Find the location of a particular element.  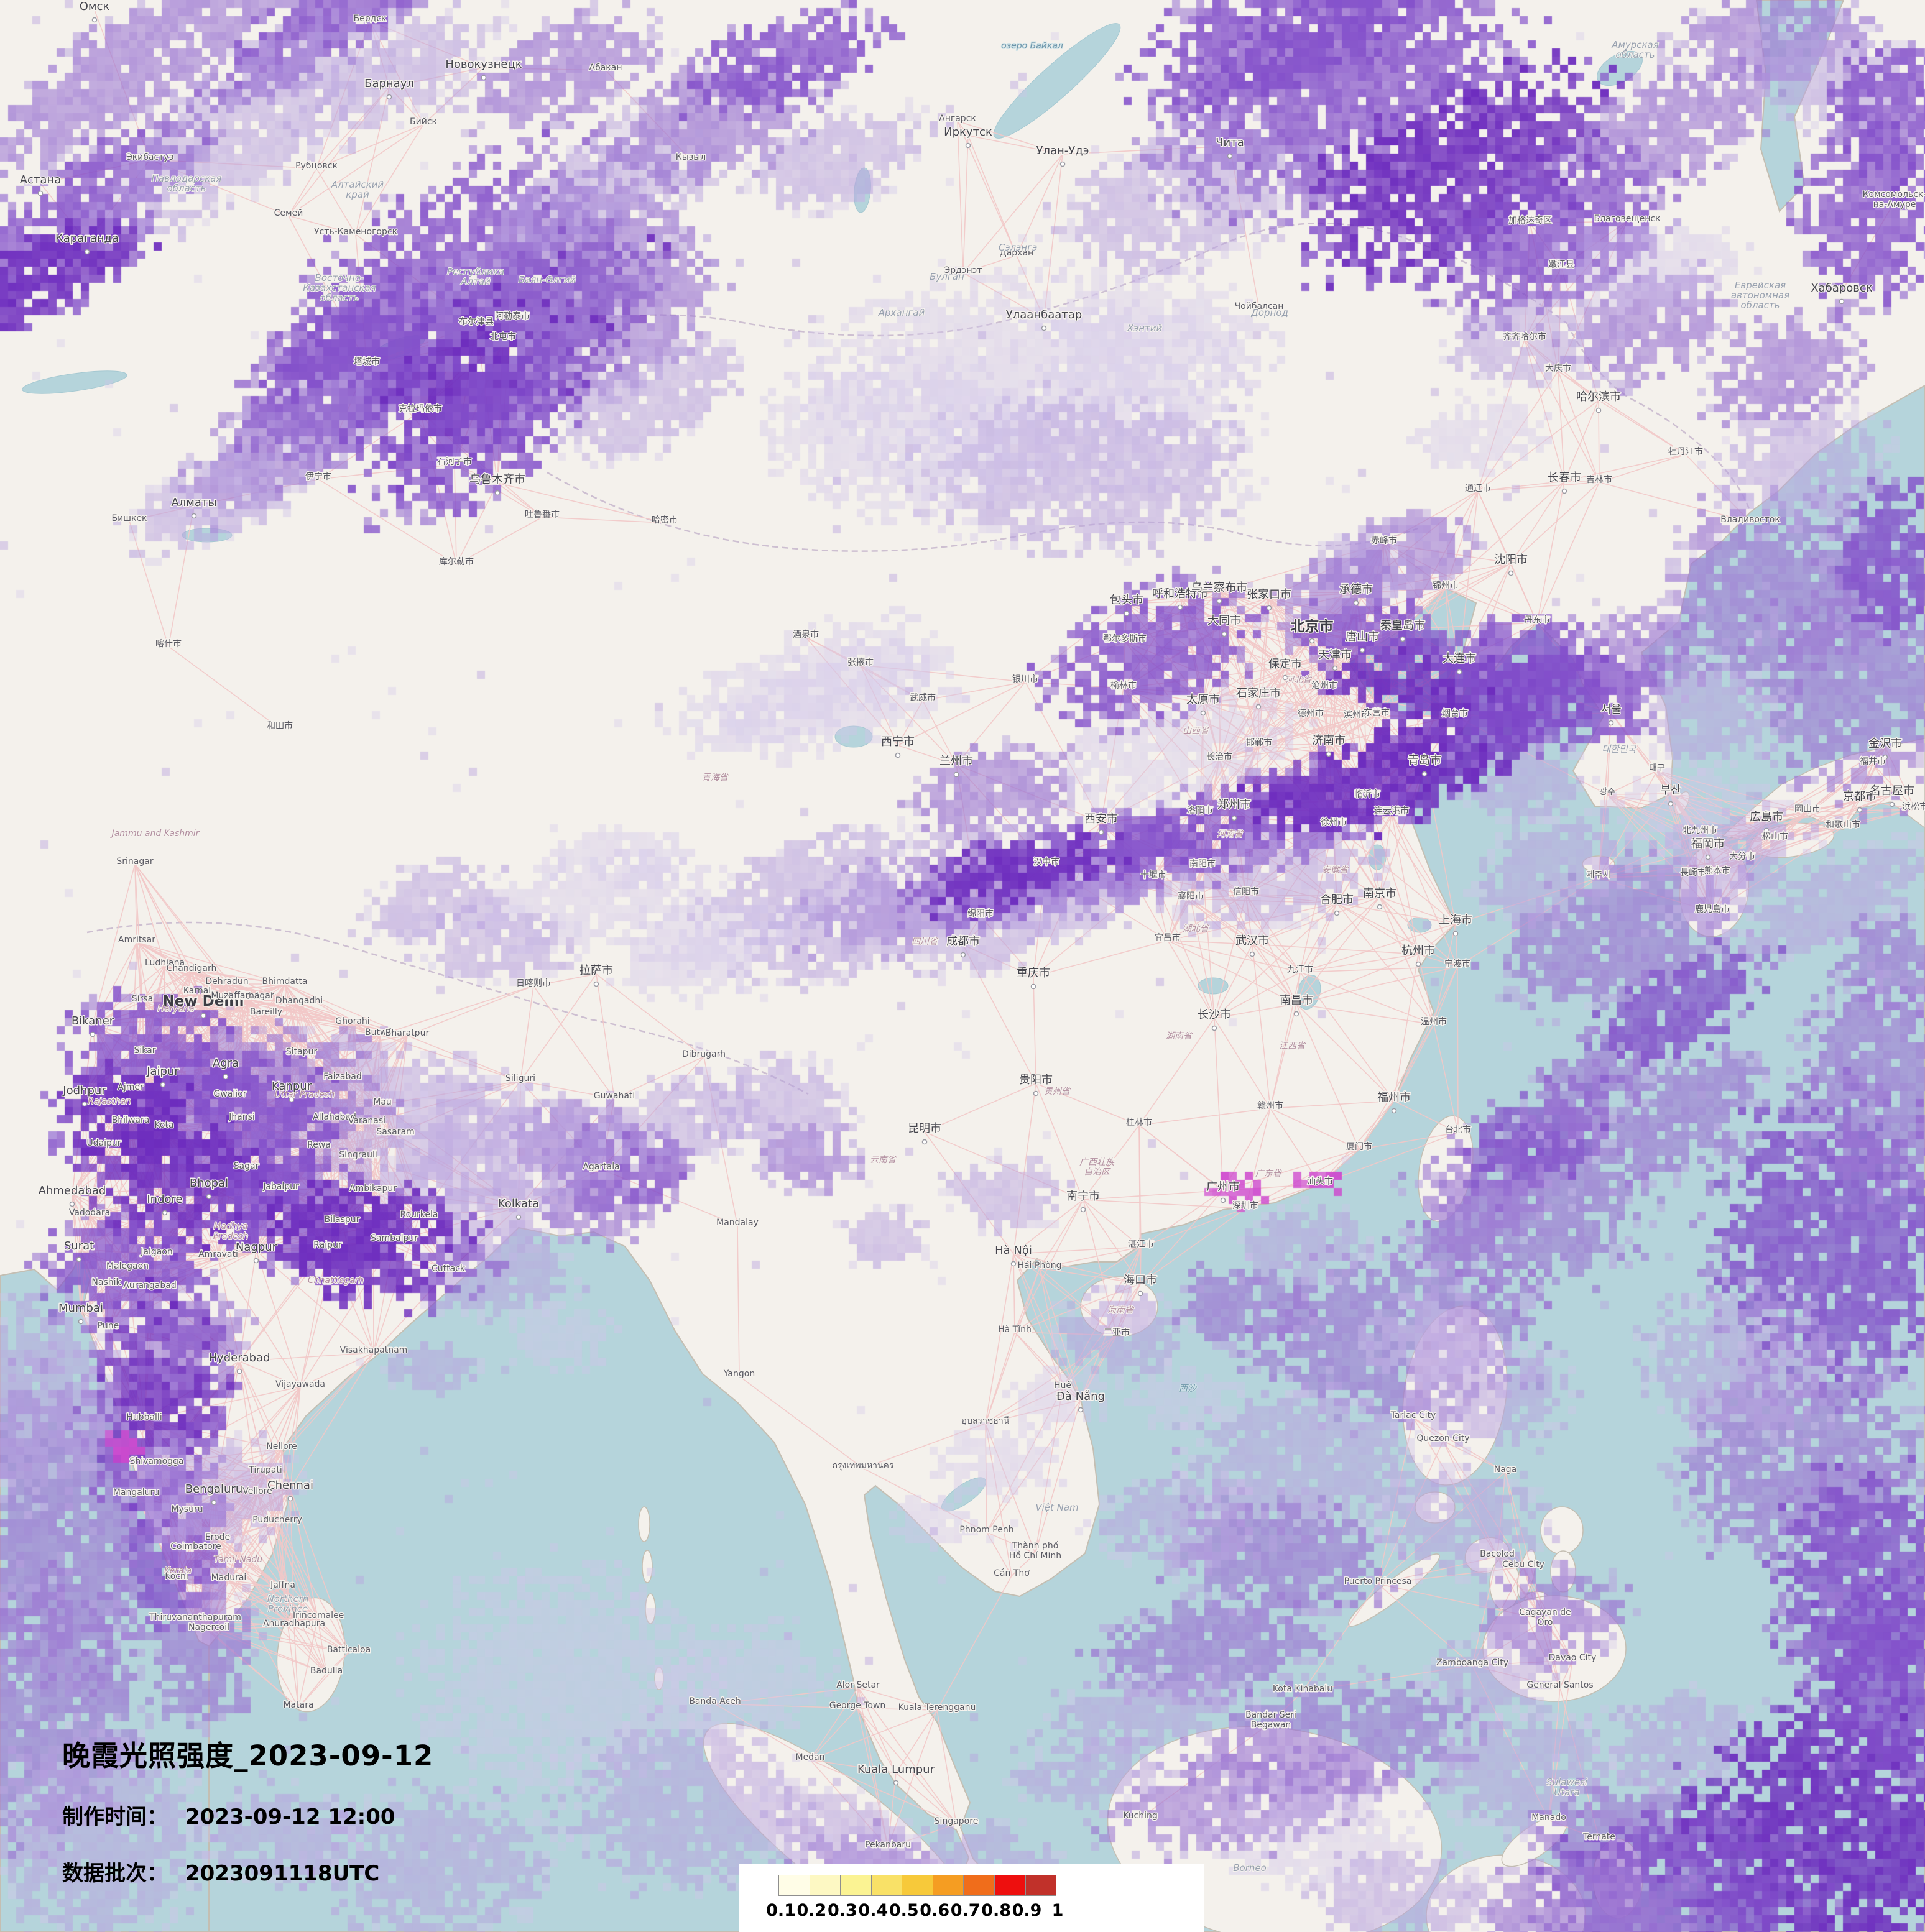

map-city-label: Экибастуз is located at coordinates (149, 157).